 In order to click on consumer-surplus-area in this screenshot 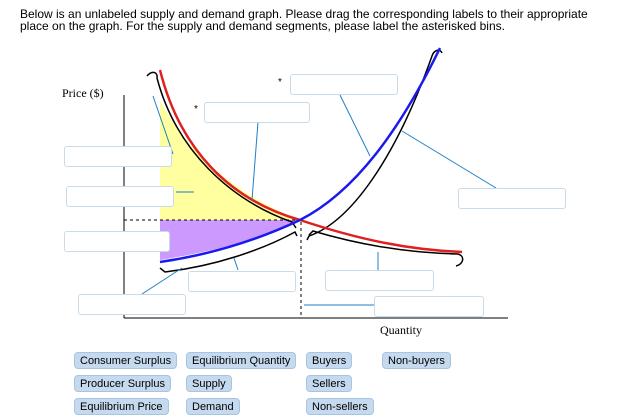, I will do `click(230, 160)`.